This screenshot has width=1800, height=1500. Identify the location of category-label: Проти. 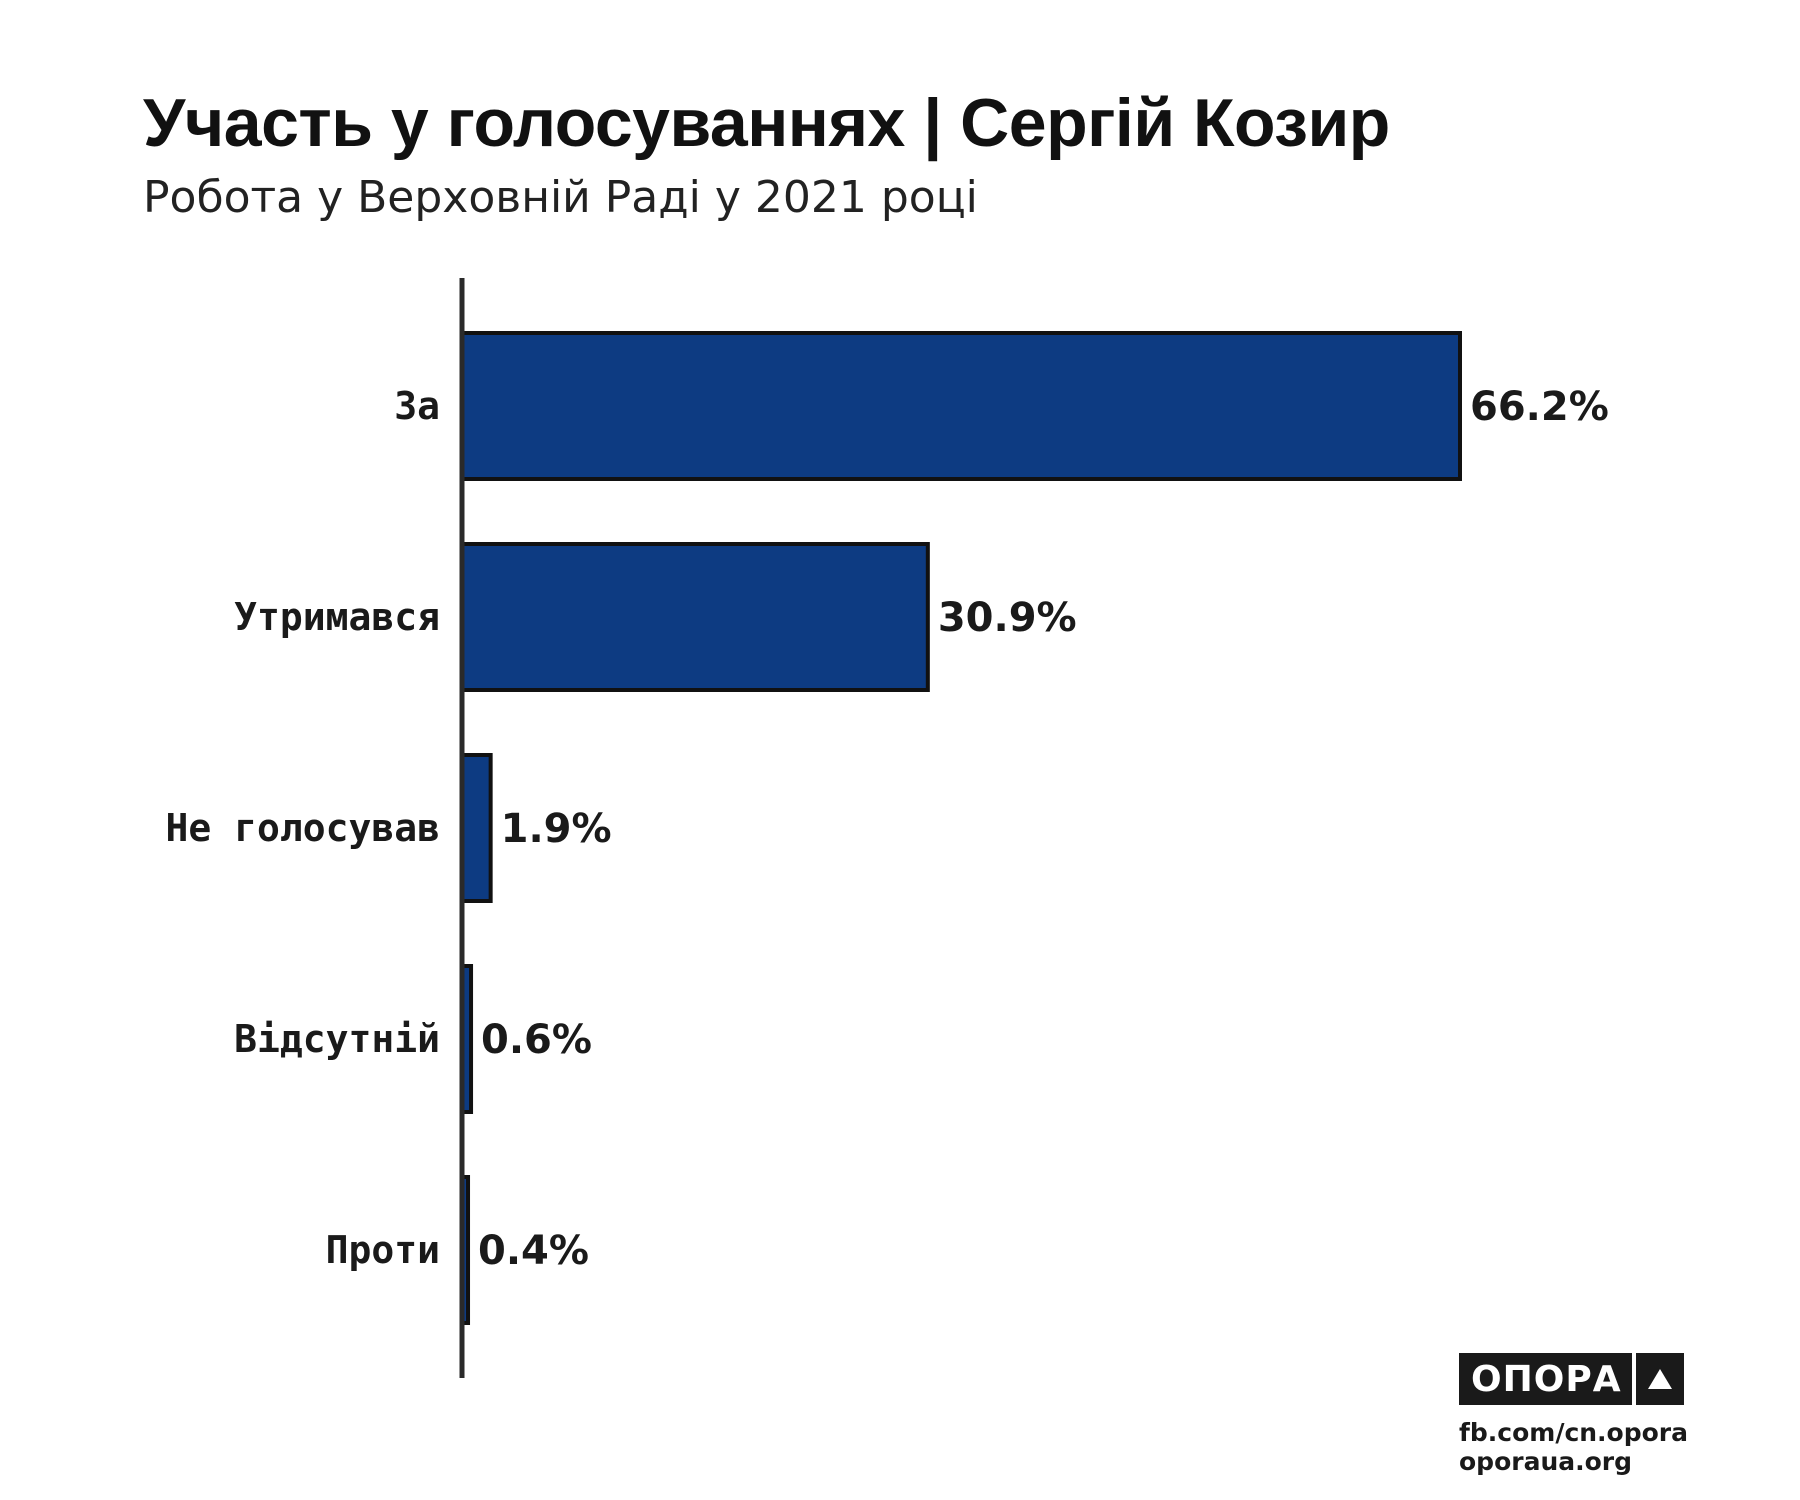
(383, 1250).